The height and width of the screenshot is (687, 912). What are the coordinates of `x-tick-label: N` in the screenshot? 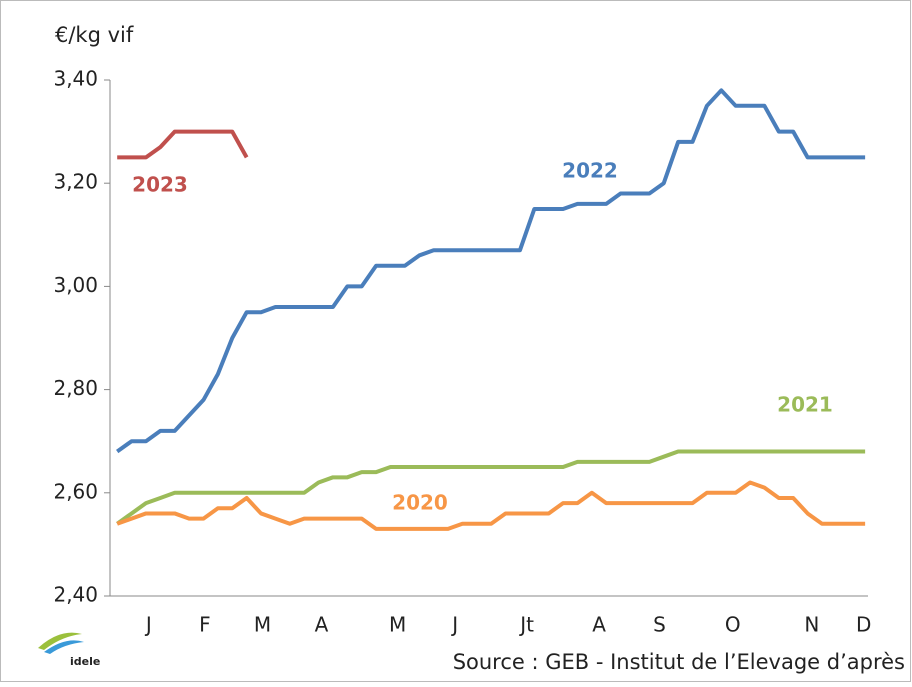 It's located at (811, 625).